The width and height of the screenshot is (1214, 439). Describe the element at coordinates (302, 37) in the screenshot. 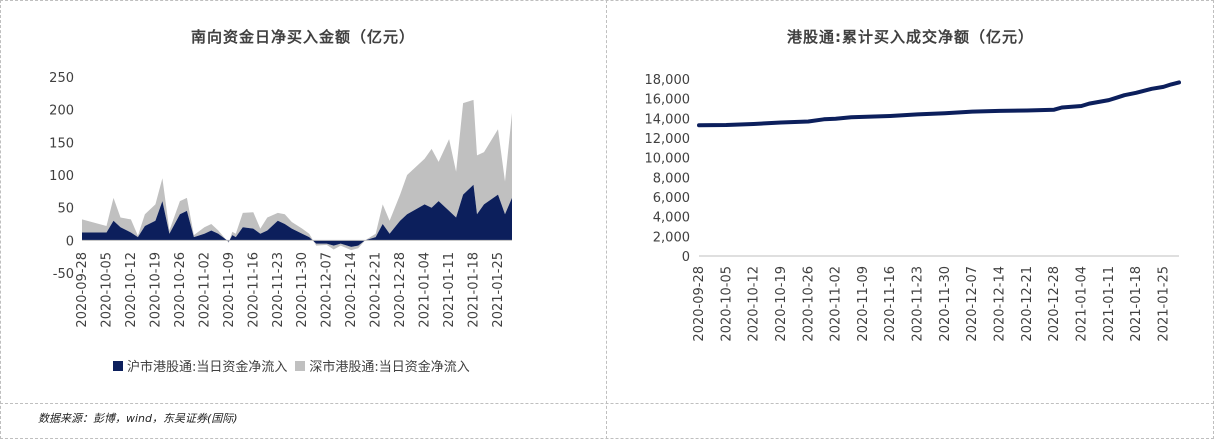

I see `left-chart-title: 南向资金日净买入金额（亿元）` at that location.